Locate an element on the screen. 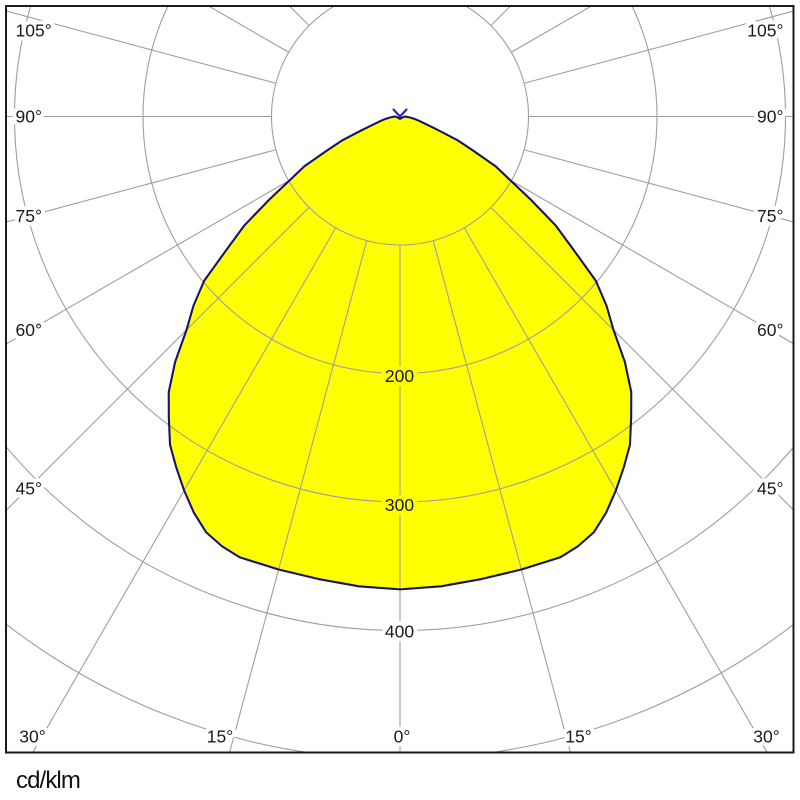 This screenshot has width=800, height=800. svg-text: 0° is located at coordinates (402, 737).